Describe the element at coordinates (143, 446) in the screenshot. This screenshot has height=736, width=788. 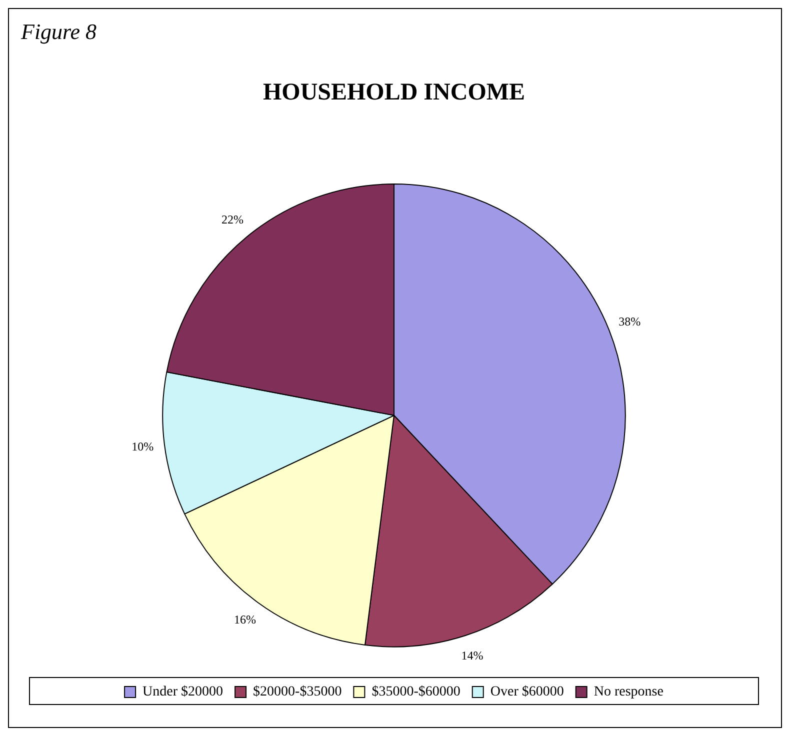
I see `data-label: 10%` at that location.